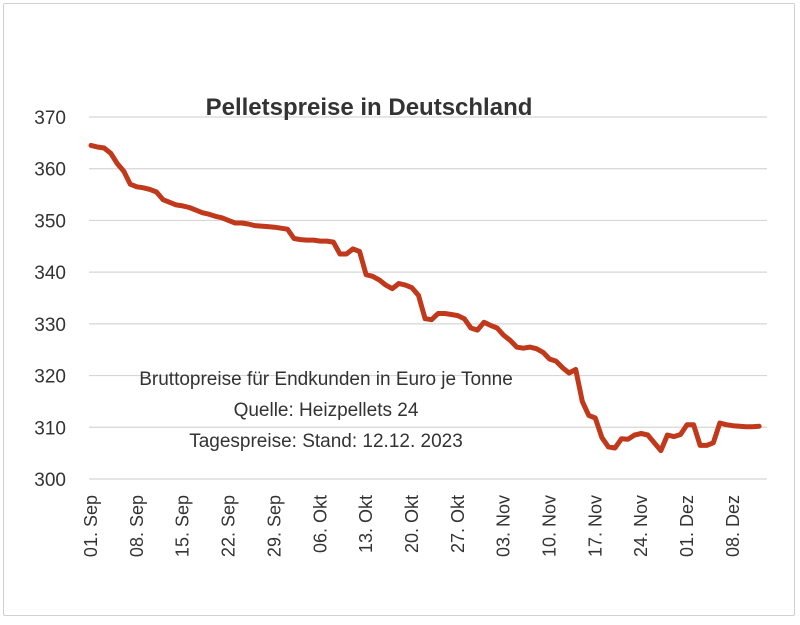 The image size is (800, 625). What do you see at coordinates (550, 526) in the screenshot?
I see `x-tick-label: 10. Nov` at bounding box center [550, 526].